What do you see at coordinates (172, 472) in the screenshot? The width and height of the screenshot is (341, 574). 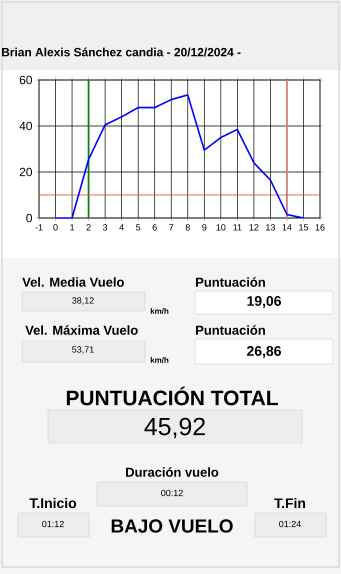 I see `text: Duración vuelo` at bounding box center [172, 472].